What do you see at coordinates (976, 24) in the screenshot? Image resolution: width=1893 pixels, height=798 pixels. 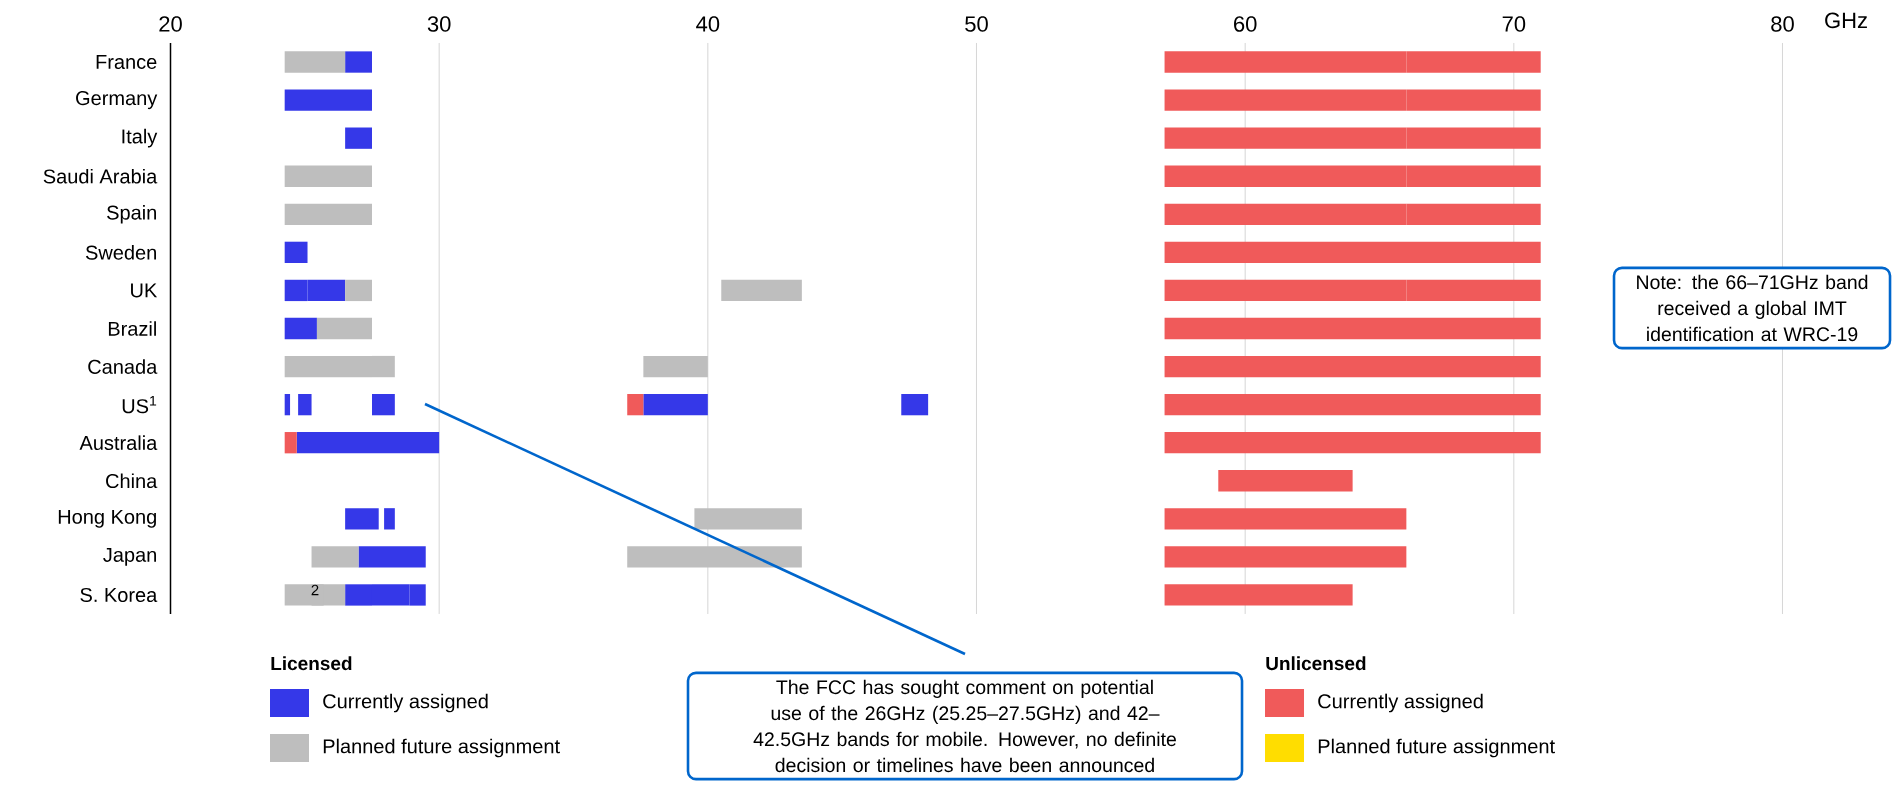 I see `x-tick-label: 50` at bounding box center [976, 24].